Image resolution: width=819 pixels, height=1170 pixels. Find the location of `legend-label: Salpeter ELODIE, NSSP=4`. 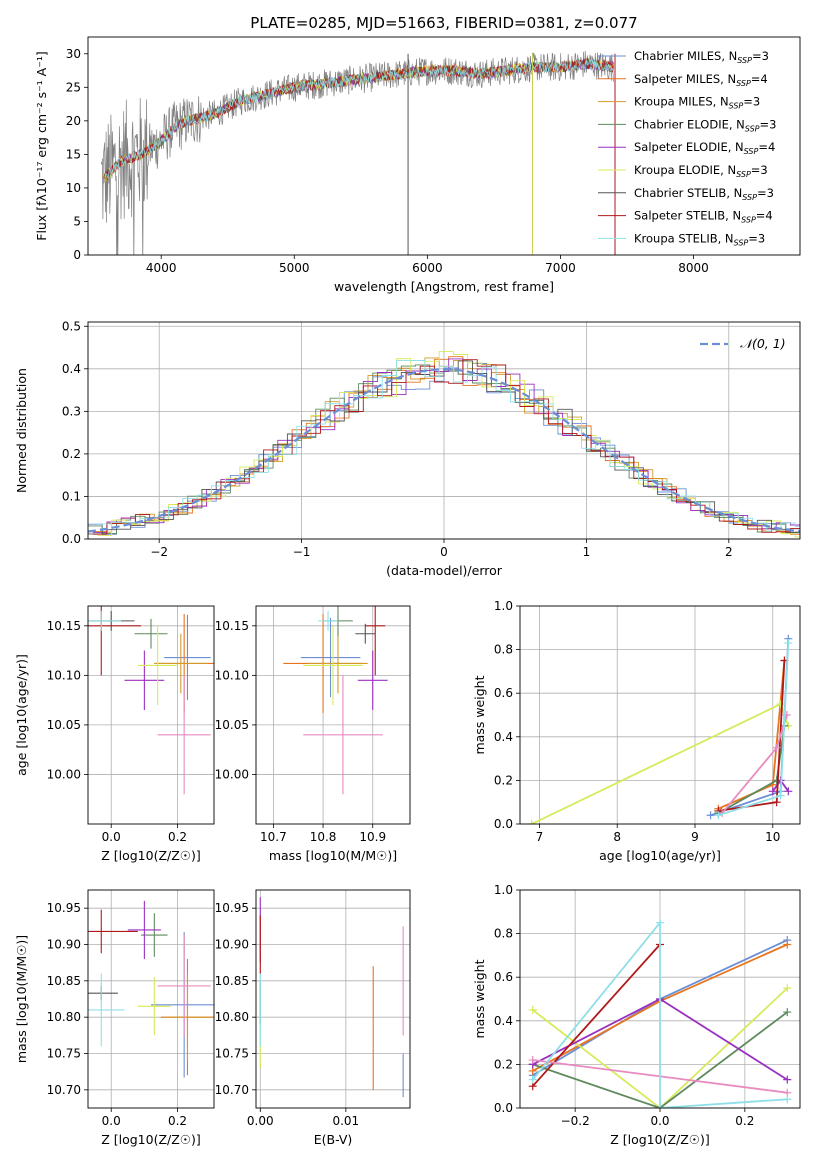

legend-label: Salpeter ELODIE, NSSP=4 is located at coordinates (704, 148).